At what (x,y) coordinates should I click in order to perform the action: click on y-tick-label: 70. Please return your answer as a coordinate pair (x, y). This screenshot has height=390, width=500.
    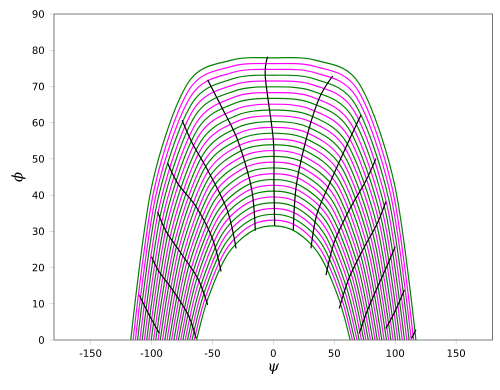
    Looking at the image, I should click on (38, 86).